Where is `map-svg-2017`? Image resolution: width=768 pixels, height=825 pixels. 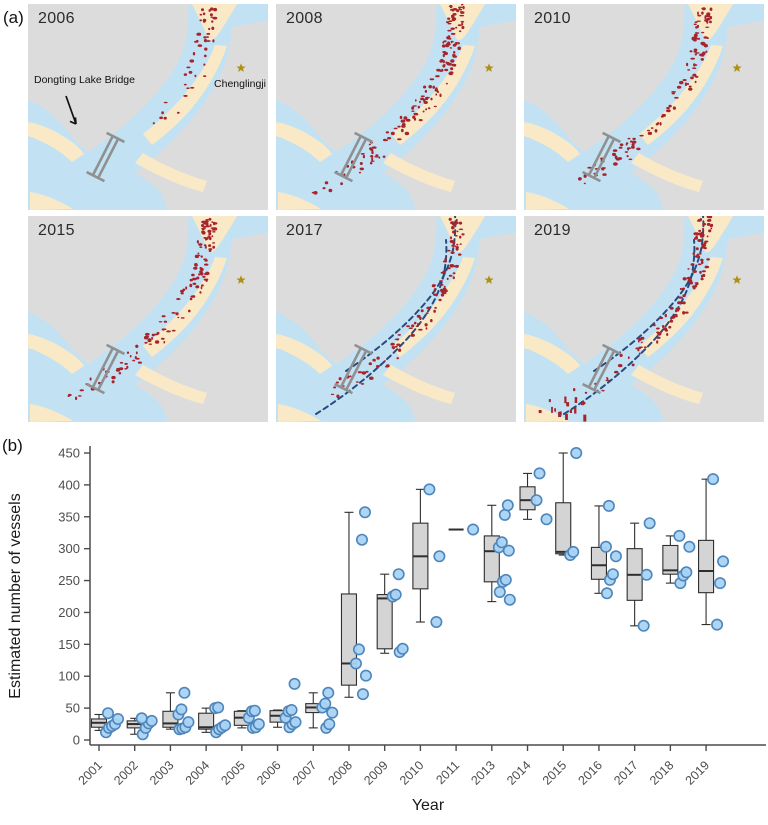
map-svg-2017 is located at coordinates (396, 319).